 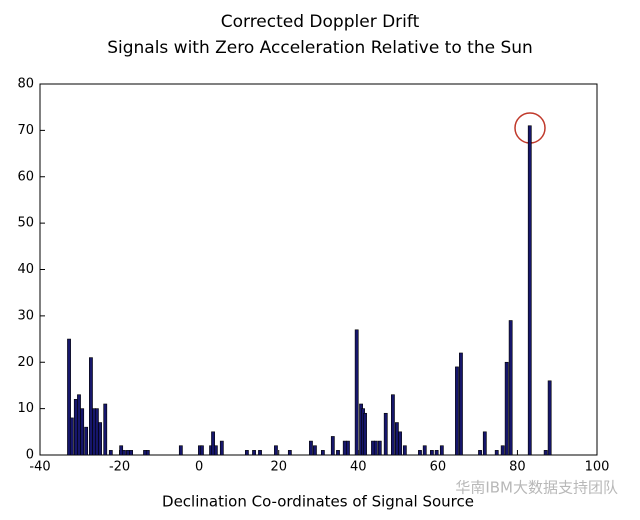 What do you see at coordinates (25, 84) in the screenshot?
I see `y-tick-label: 80` at bounding box center [25, 84].